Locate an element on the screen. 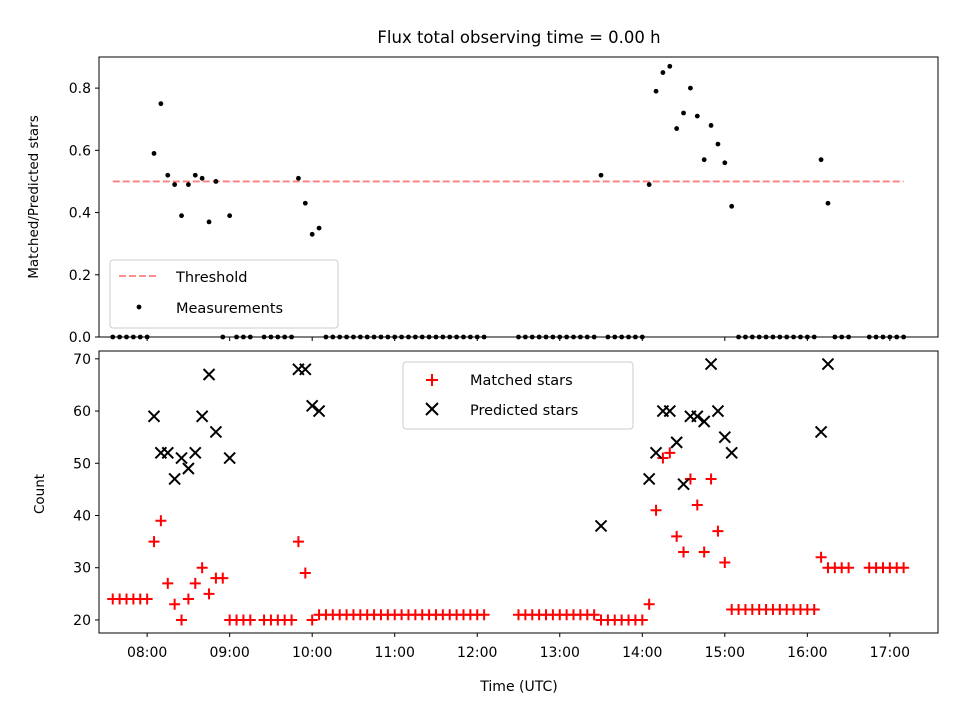 Image resolution: width=960 pixels, height=720 pixels. top-x-ticks is located at coordinates (518, 339).